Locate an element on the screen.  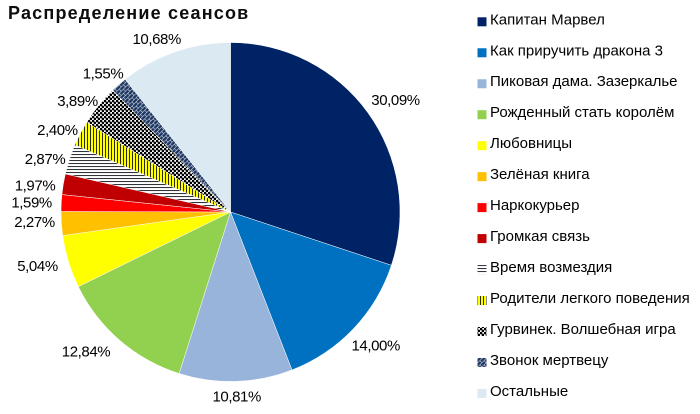
svg-text: Остальные is located at coordinates (529, 391).